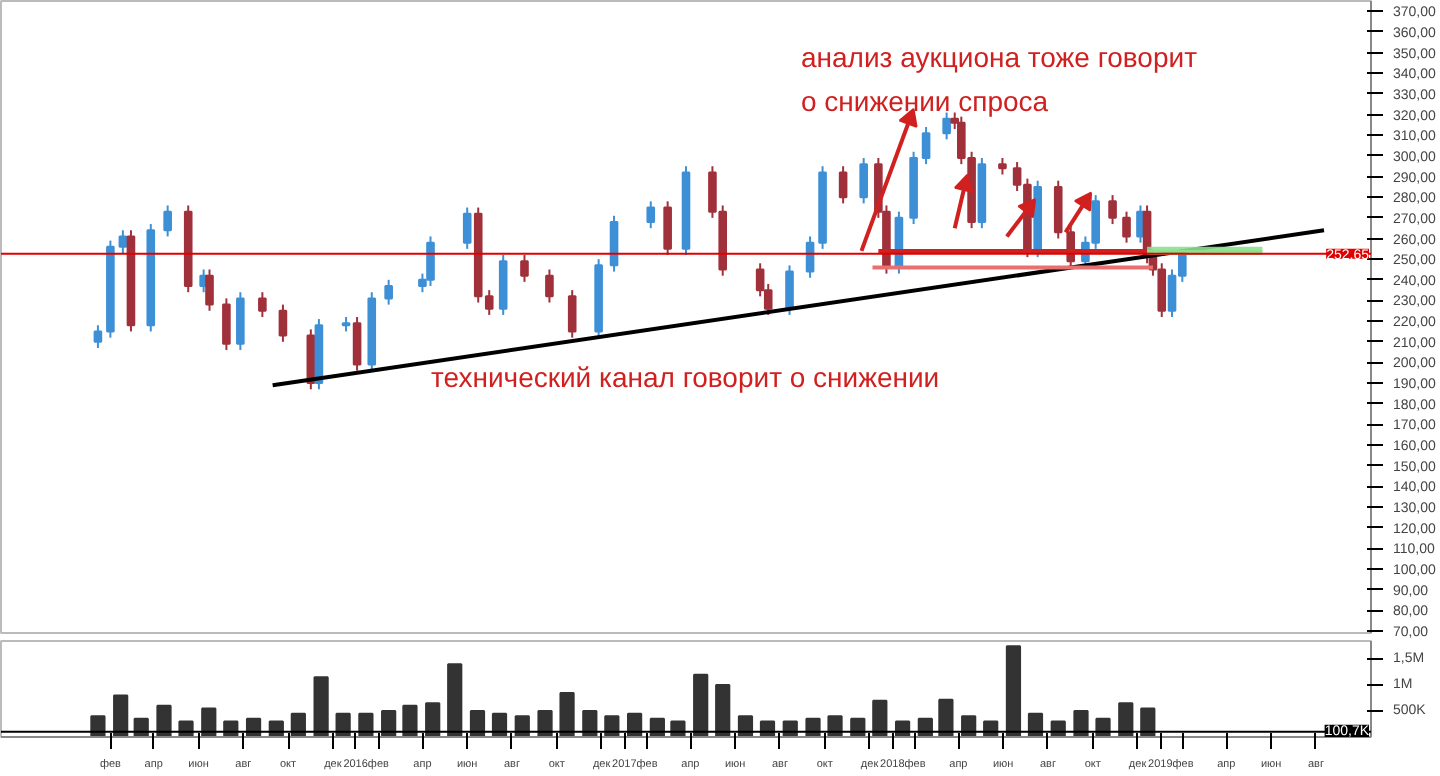 The width and height of the screenshot is (1440, 776). I want to click on annotation: о снижении спроса, so click(925, 101).